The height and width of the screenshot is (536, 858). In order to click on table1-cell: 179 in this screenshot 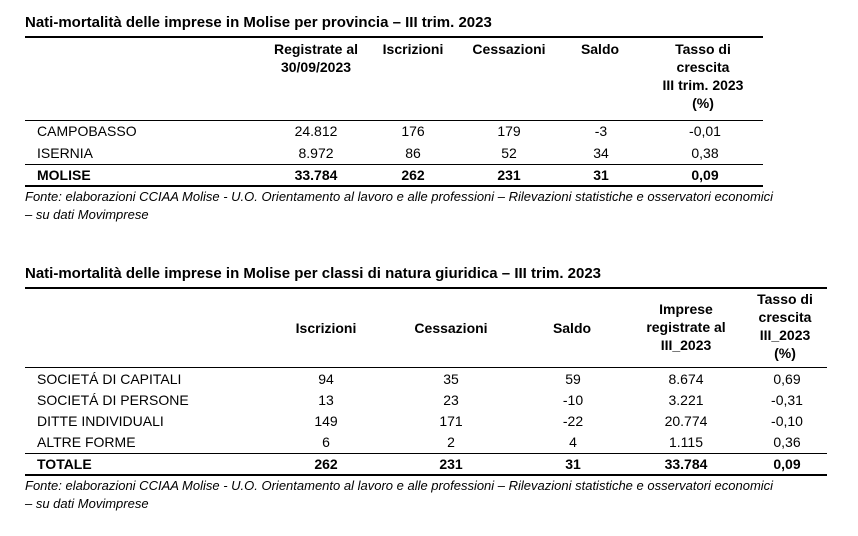, I will do `click(509, 131)`.